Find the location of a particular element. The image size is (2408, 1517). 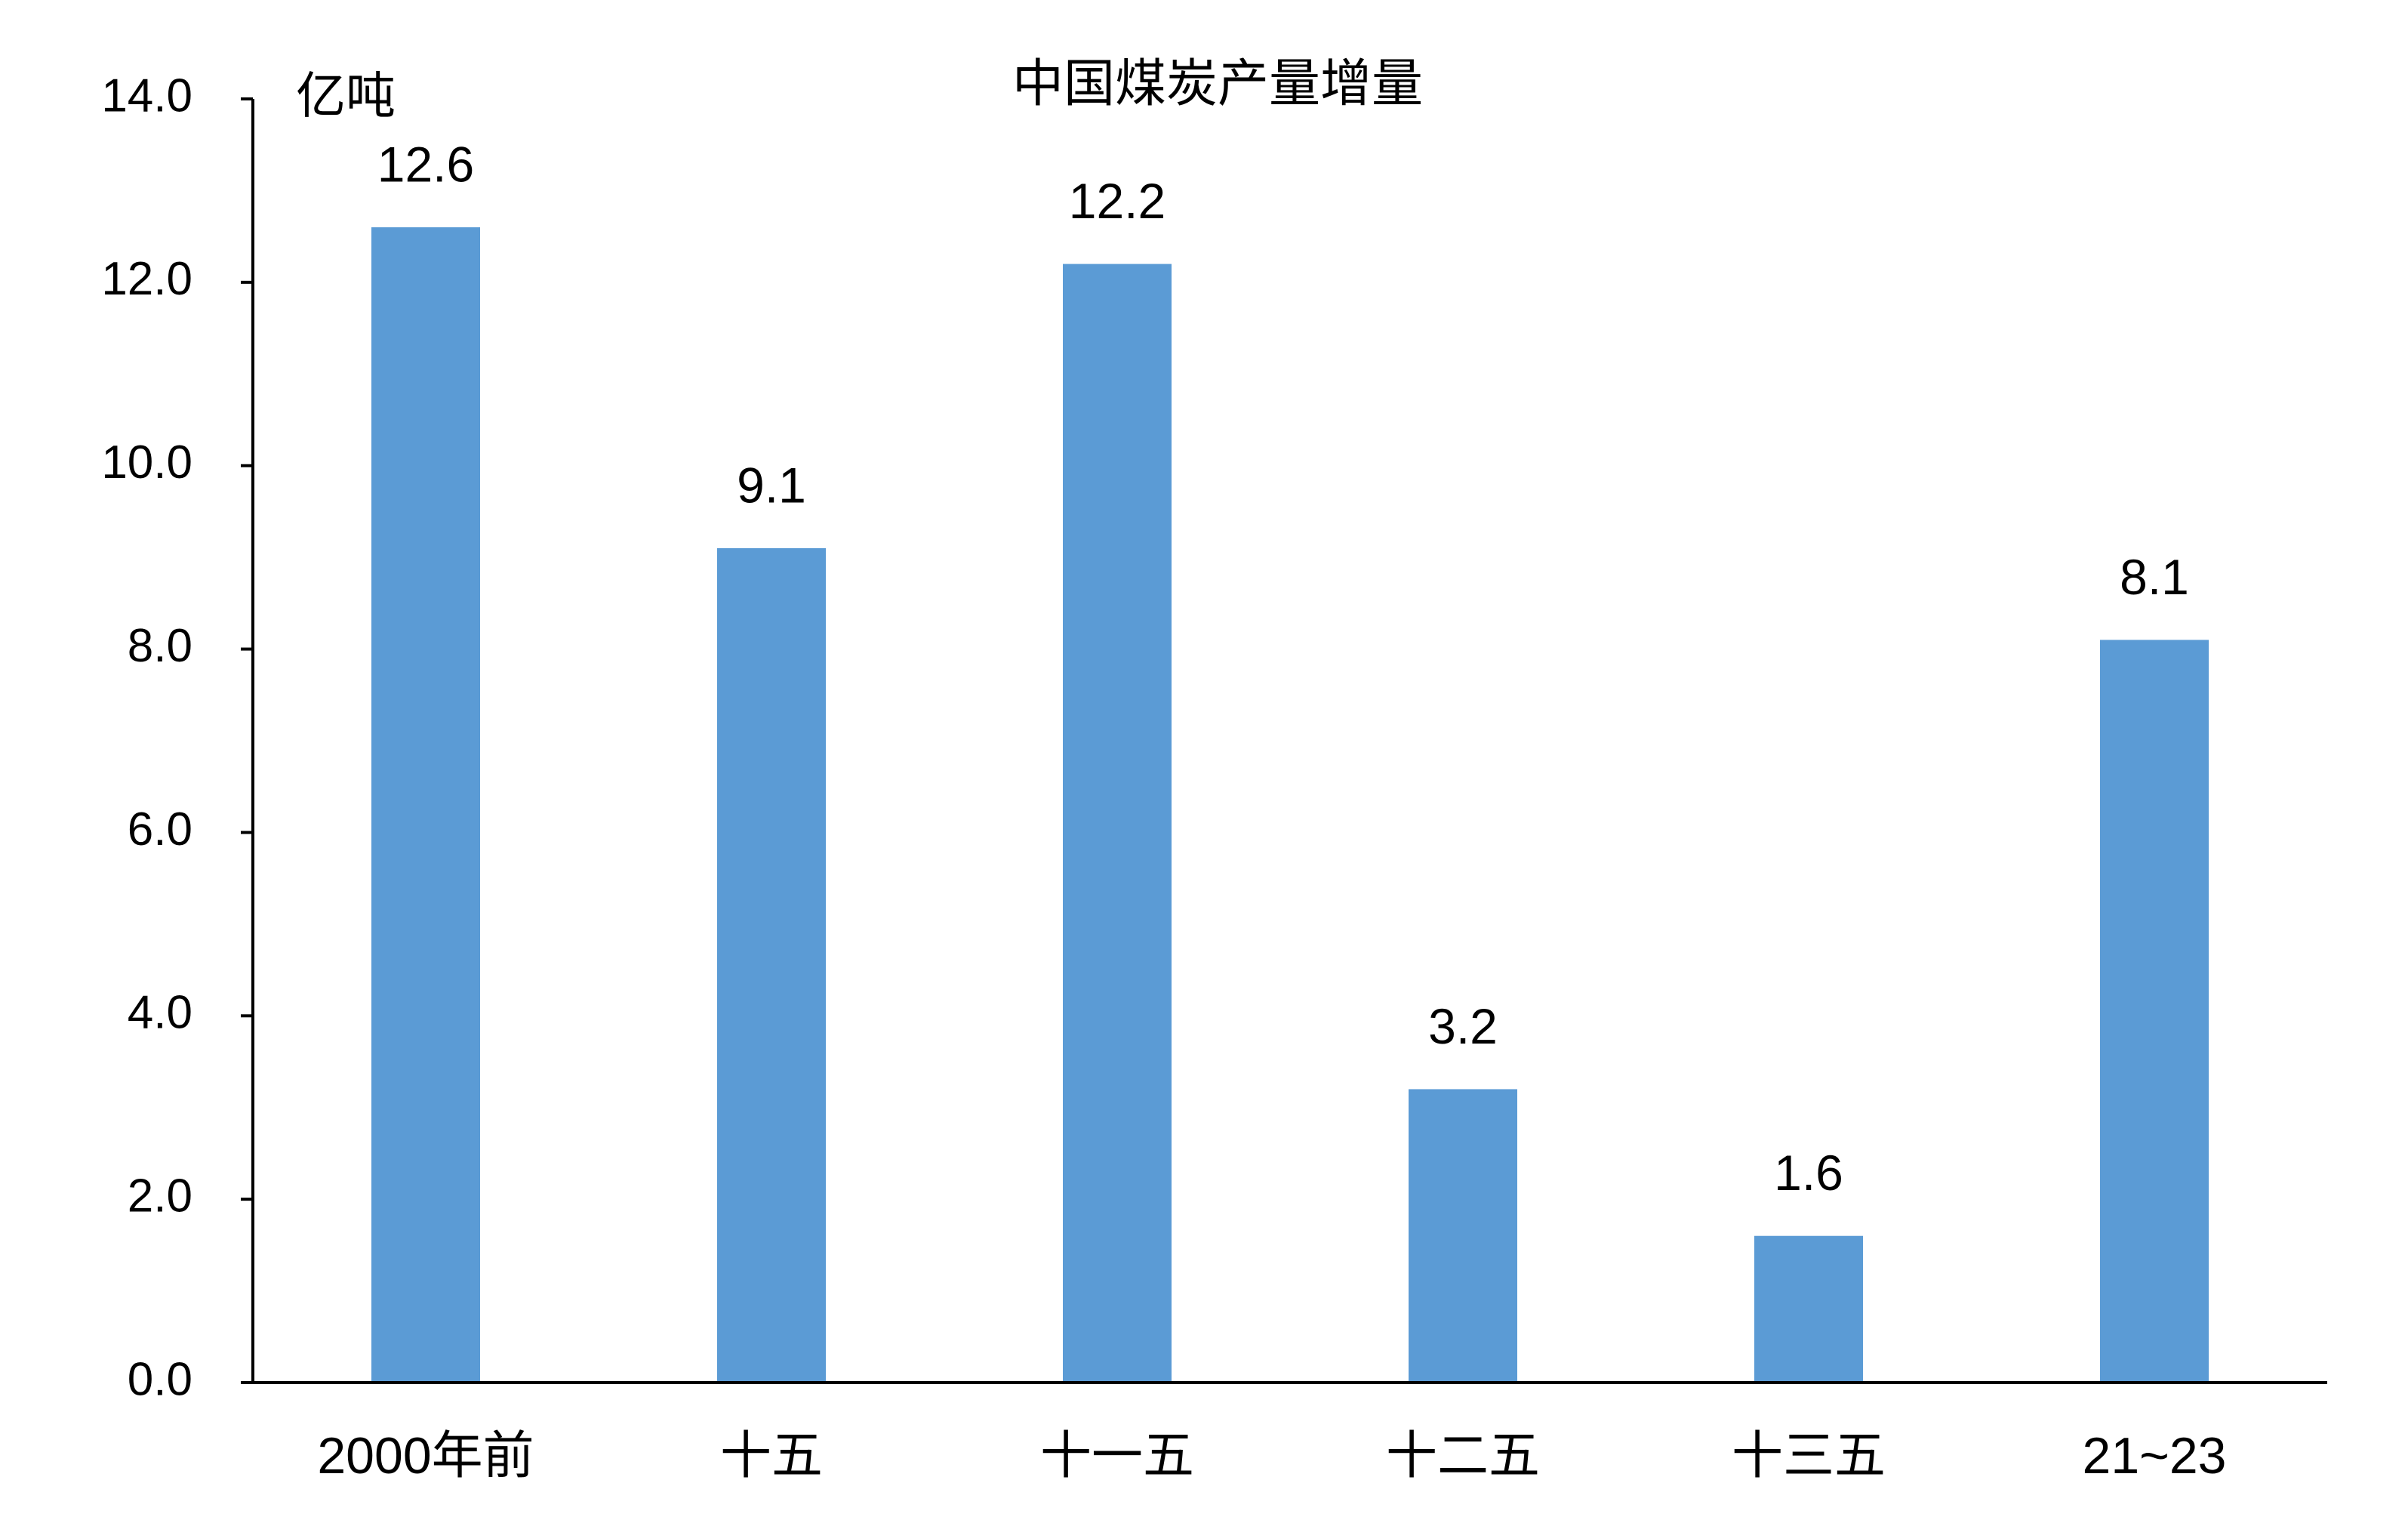

x-tick-label: 十二五 is located at coordinates (1463, 1456).